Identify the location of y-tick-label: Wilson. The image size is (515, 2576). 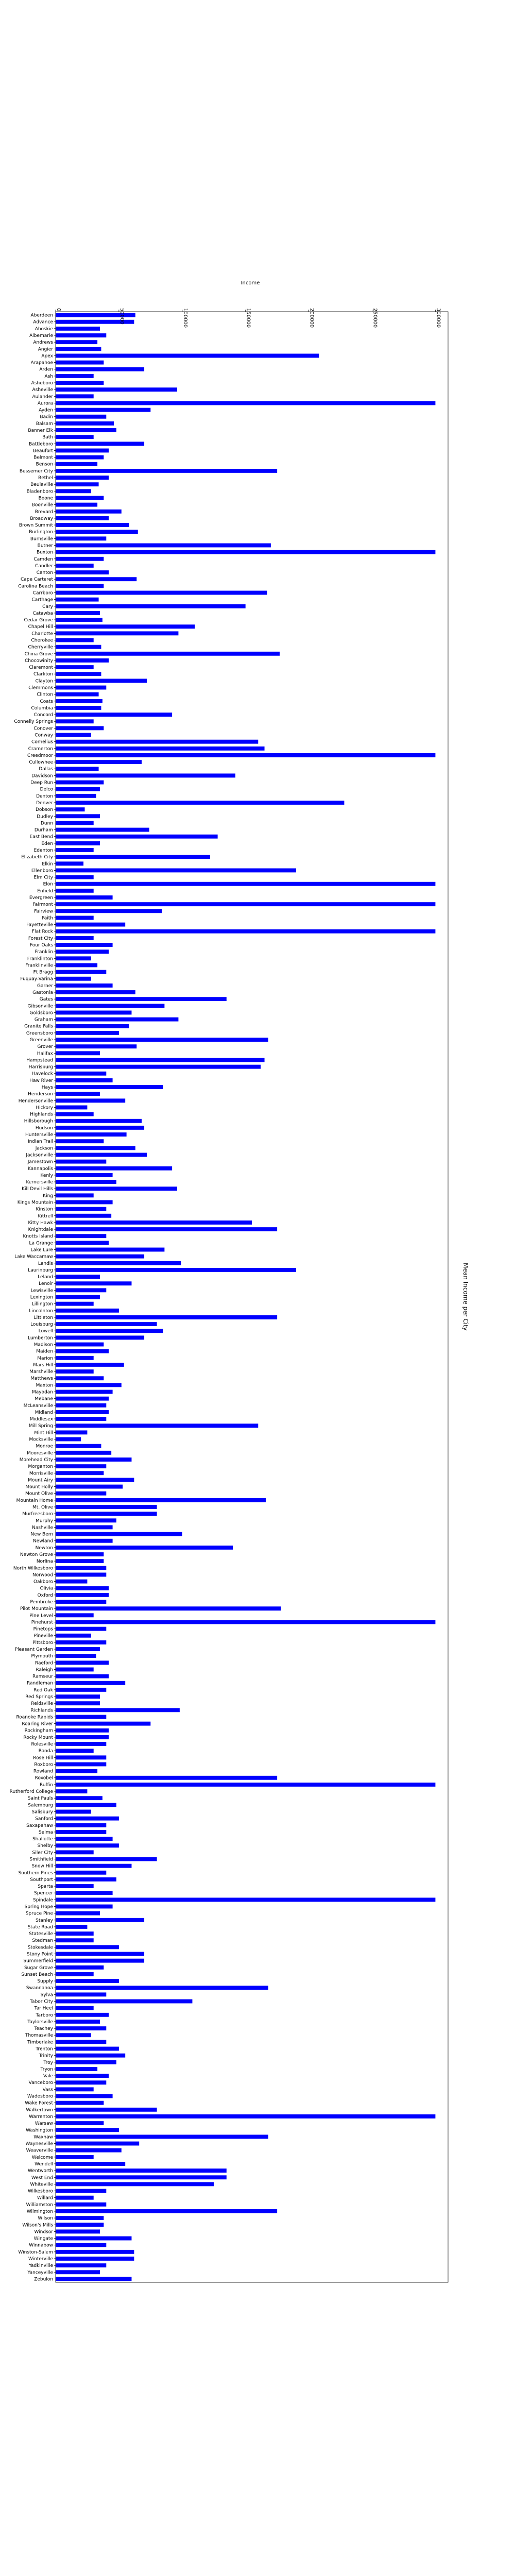
(45, 2218).